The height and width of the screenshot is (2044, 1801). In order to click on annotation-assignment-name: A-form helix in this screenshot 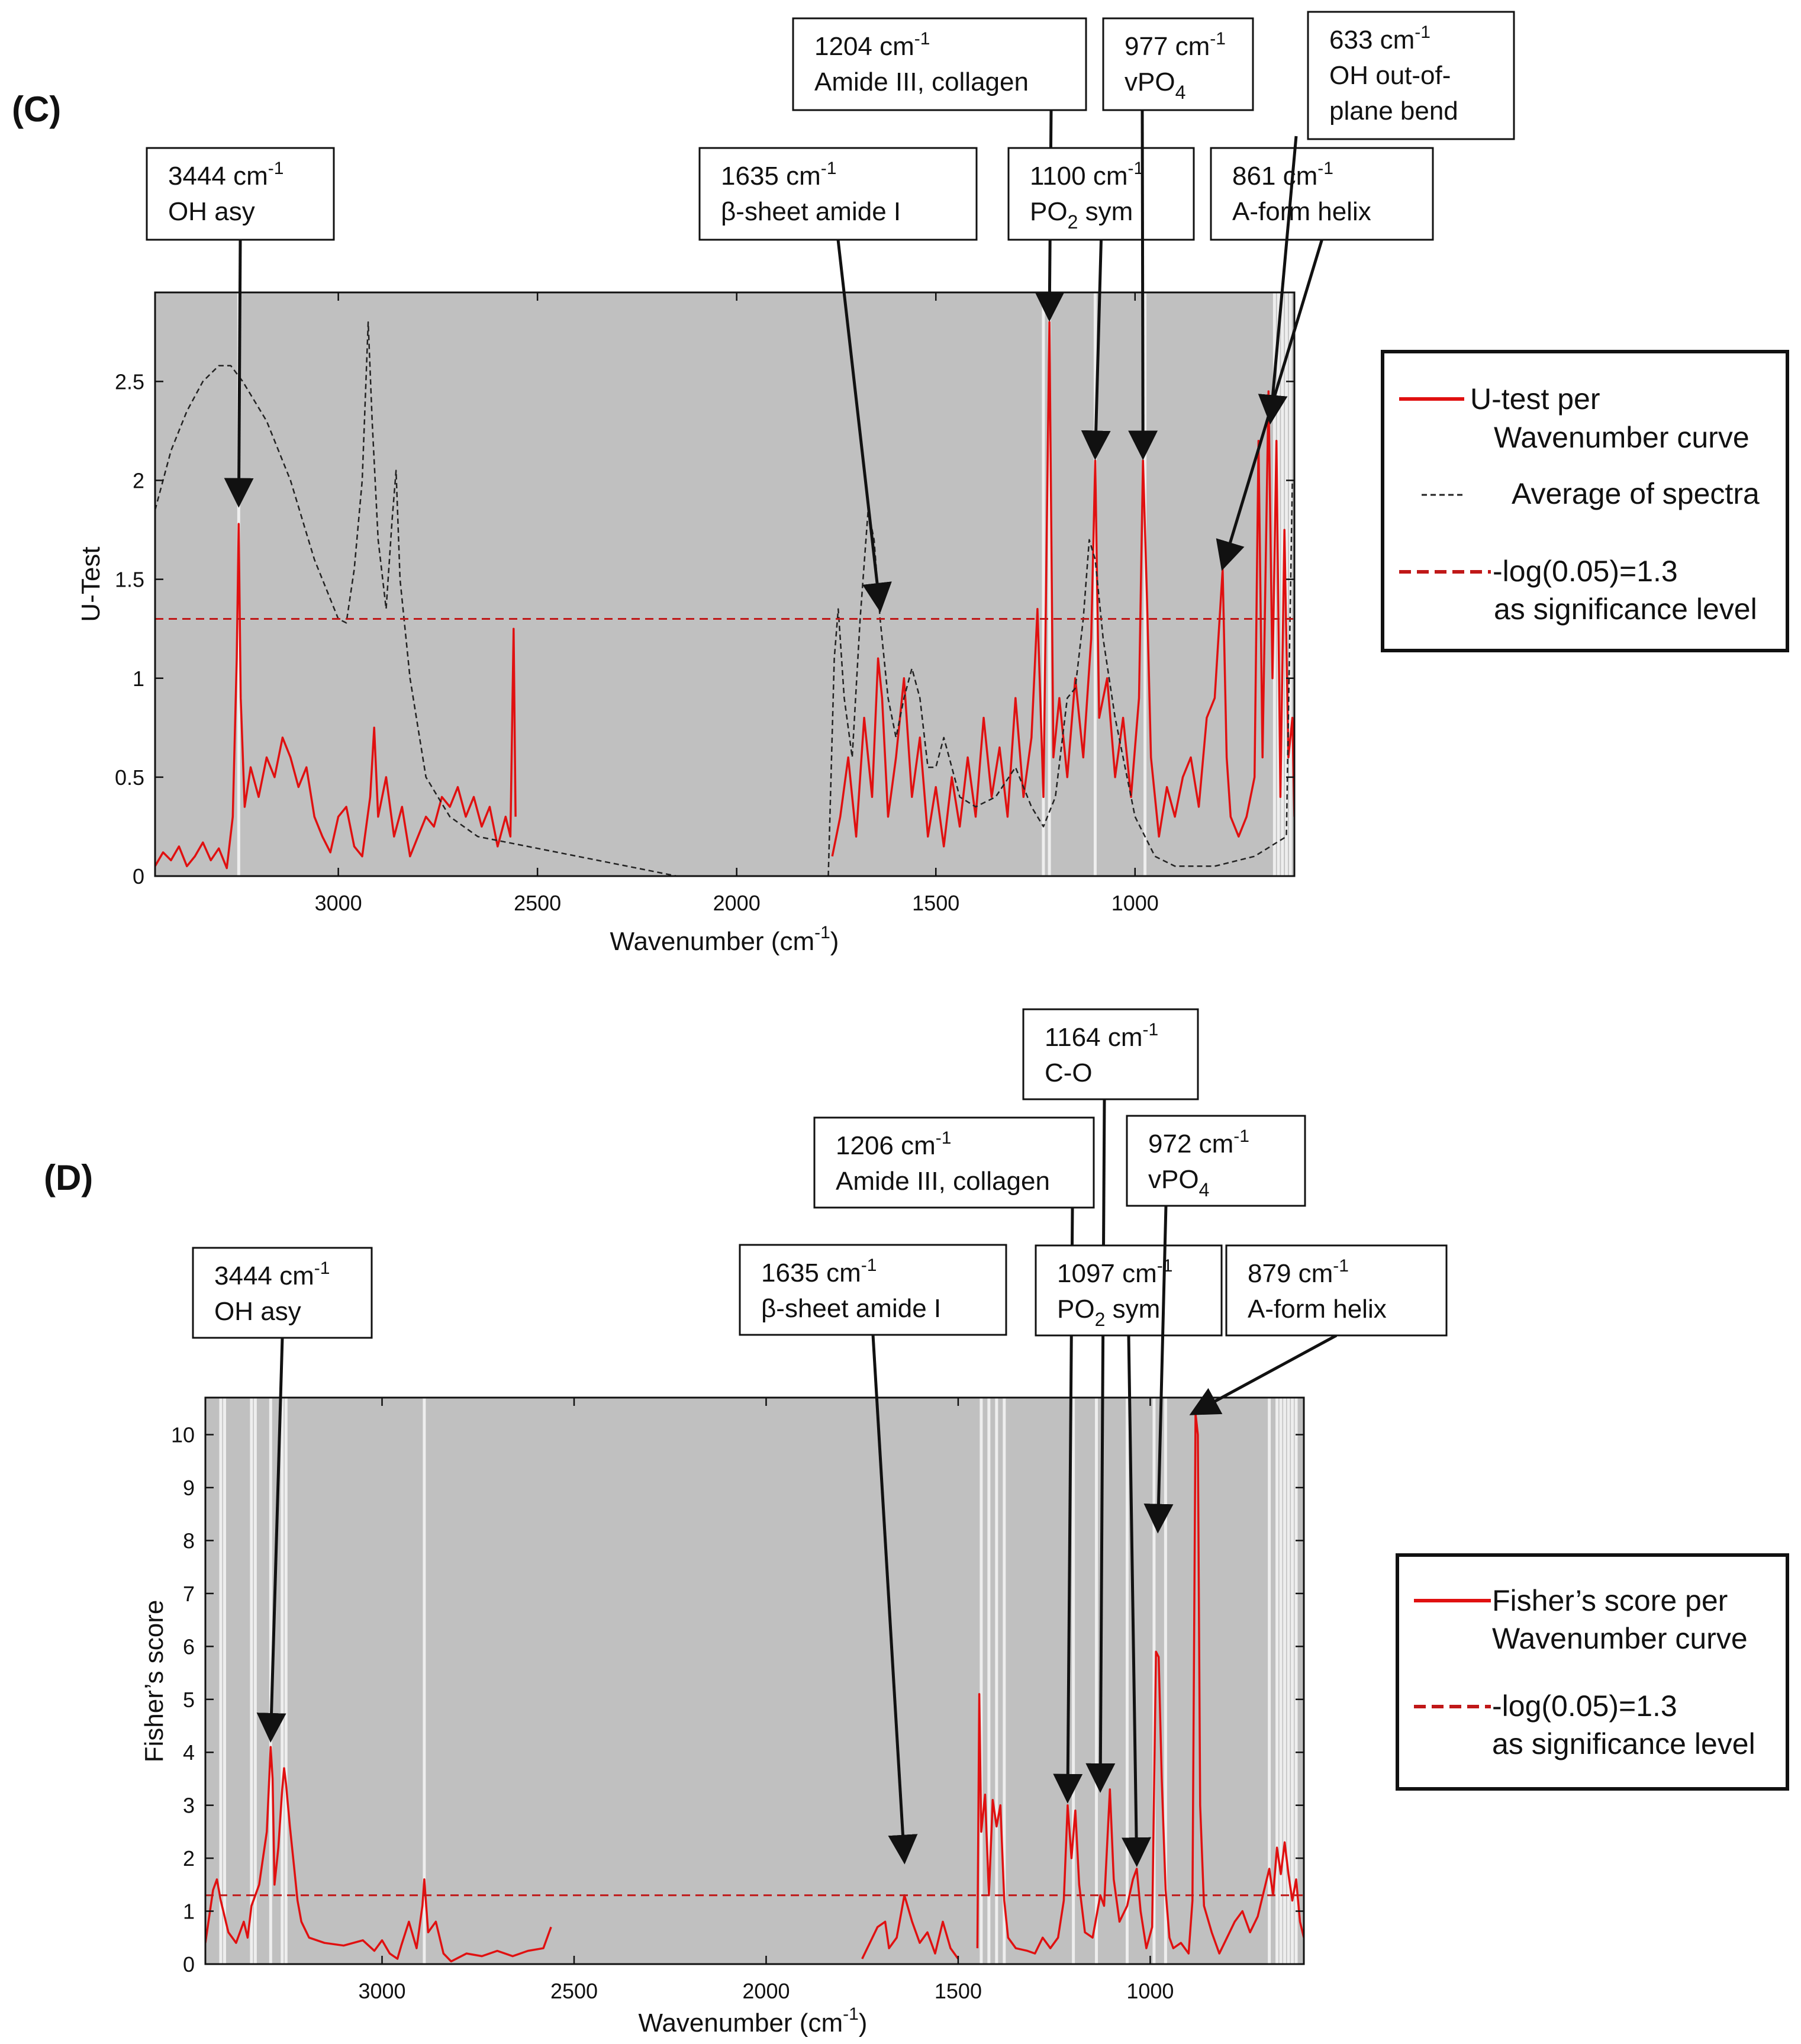, I will do `click(1317, 1309)`.